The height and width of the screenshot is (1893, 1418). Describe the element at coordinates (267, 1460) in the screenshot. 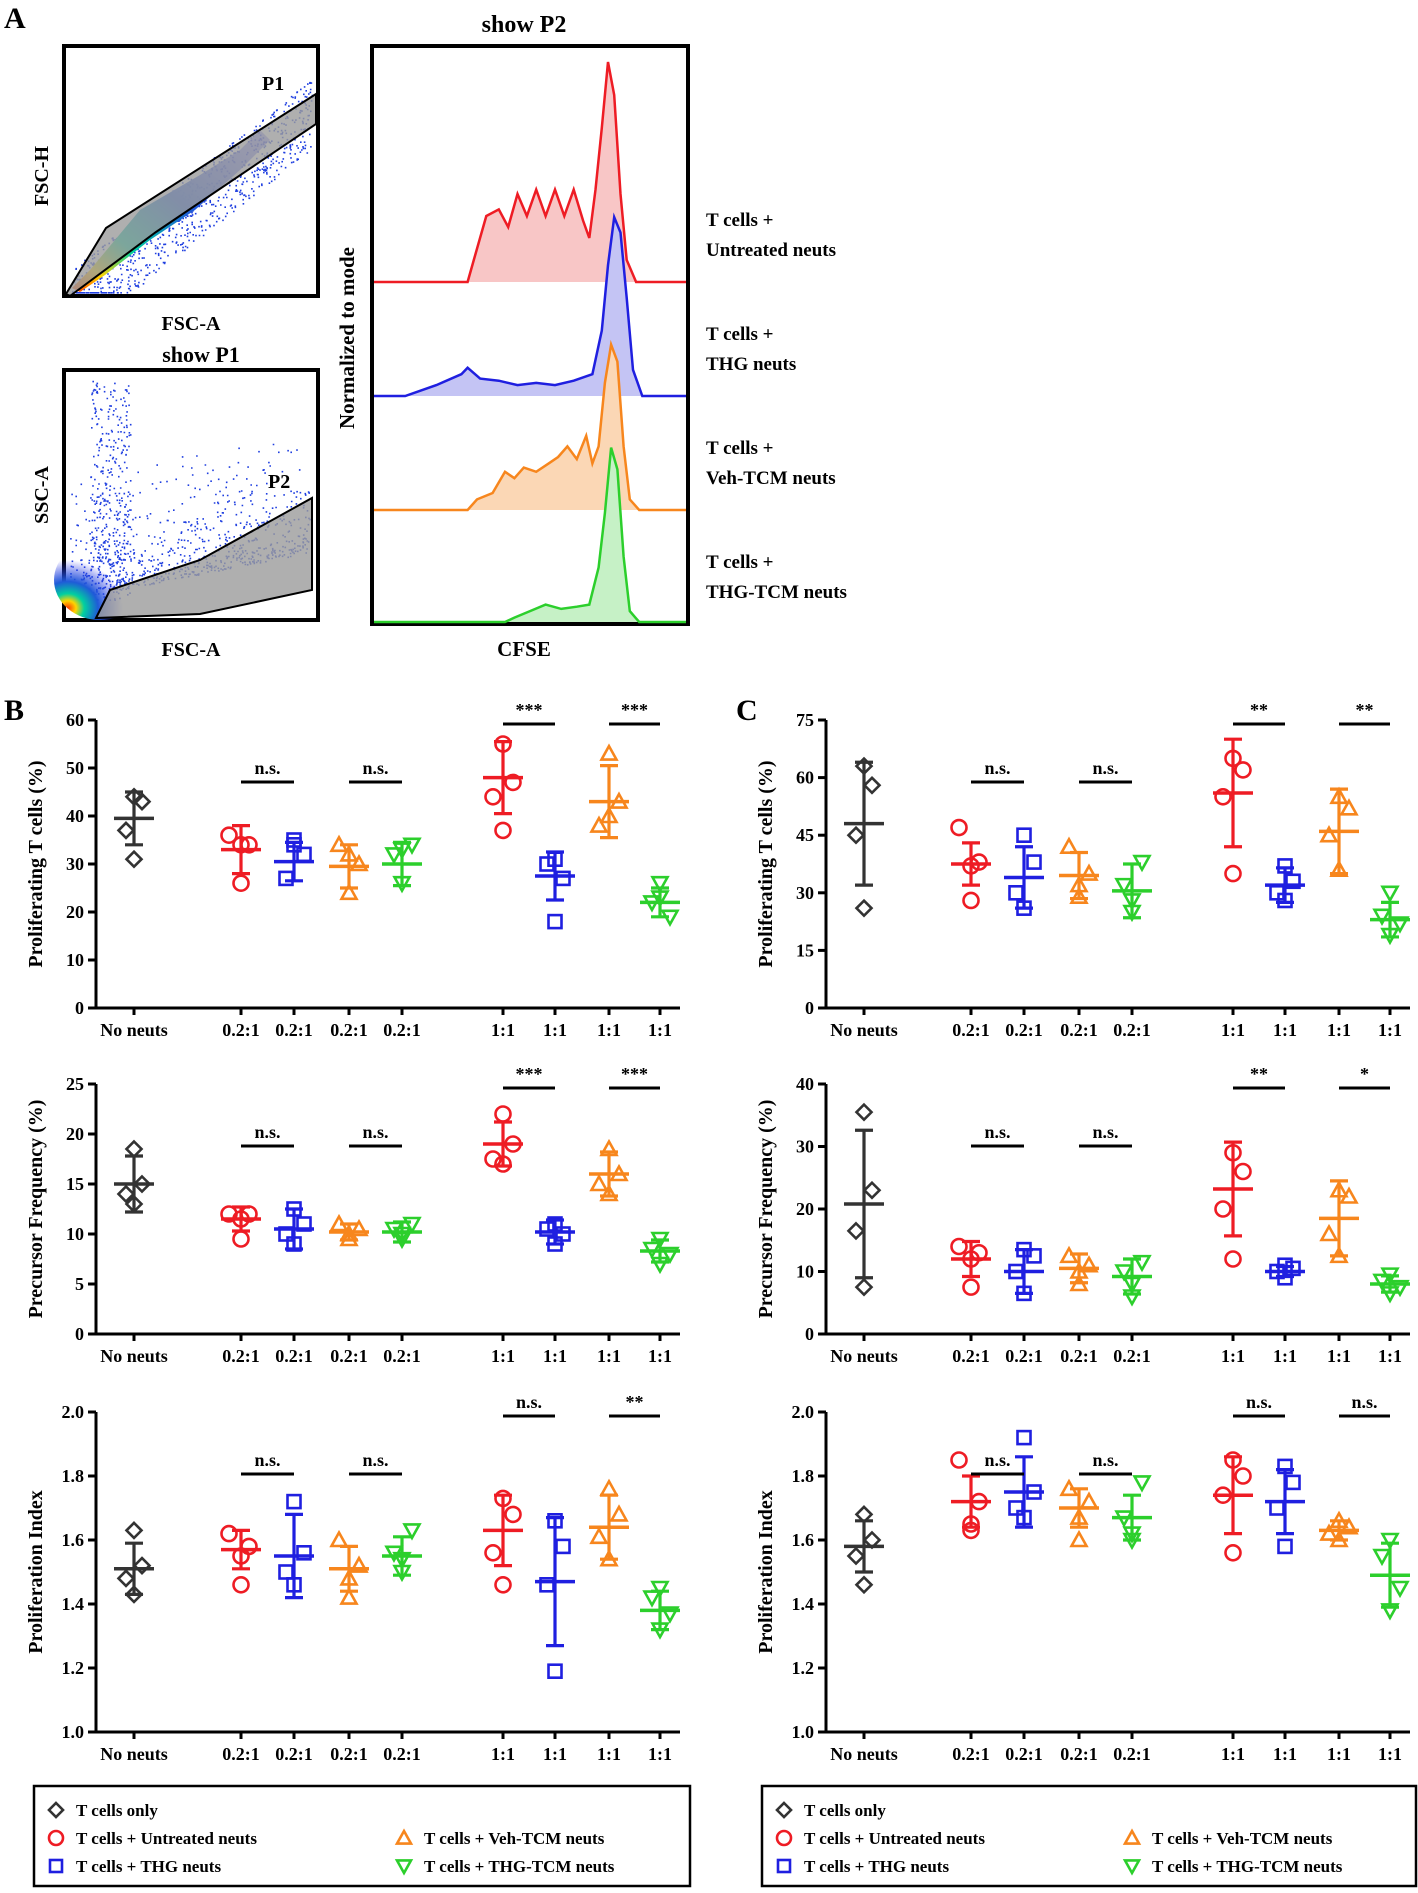

I see `chart-2-sig-label-0: n.s.` at that location.